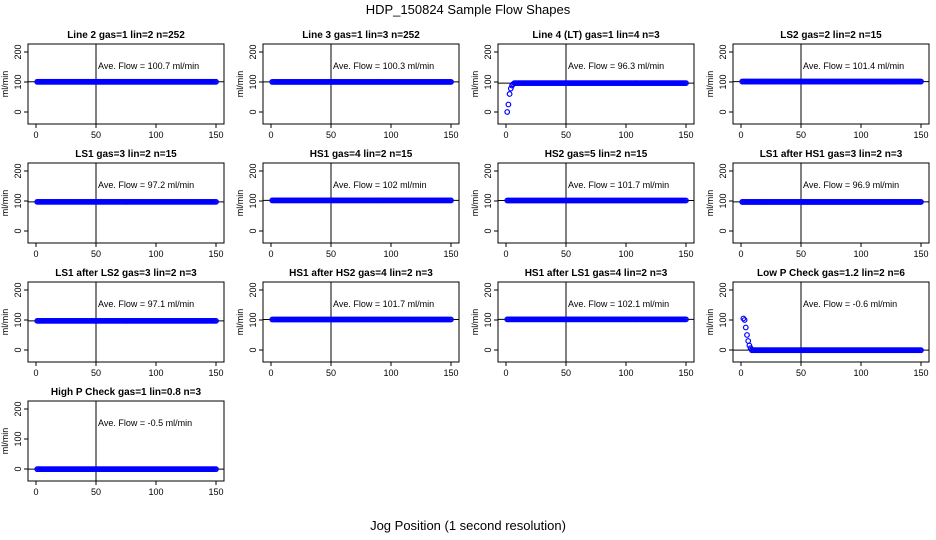 The image size is (936, 540). What do you see at coordinates (148, 66) in the screenshot?
I see `ave-flow-annotation: Ave. Flow = 100.7 ml/min` at bounding box center [148, 66].